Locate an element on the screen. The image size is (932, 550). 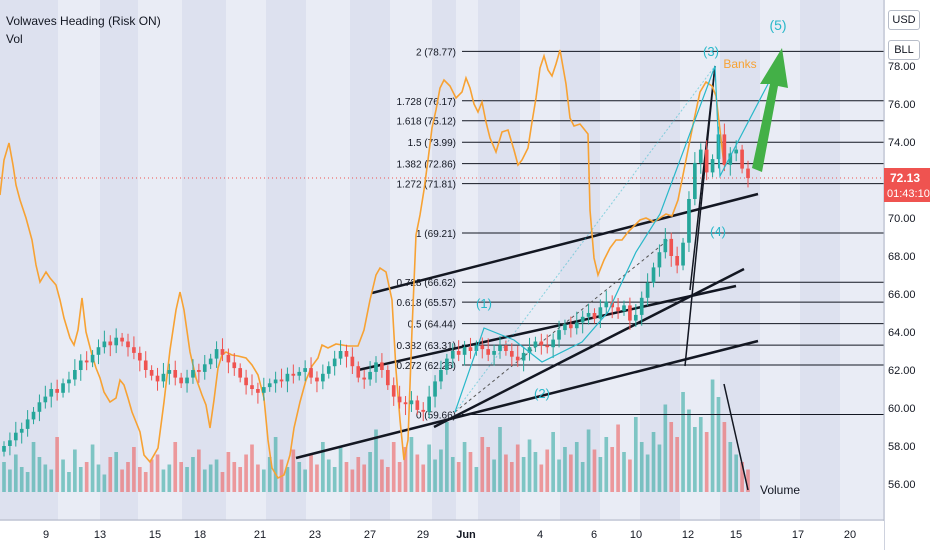
chart-title: Volwaves Heading (Risk ON) is located at coordinates (83, 21).